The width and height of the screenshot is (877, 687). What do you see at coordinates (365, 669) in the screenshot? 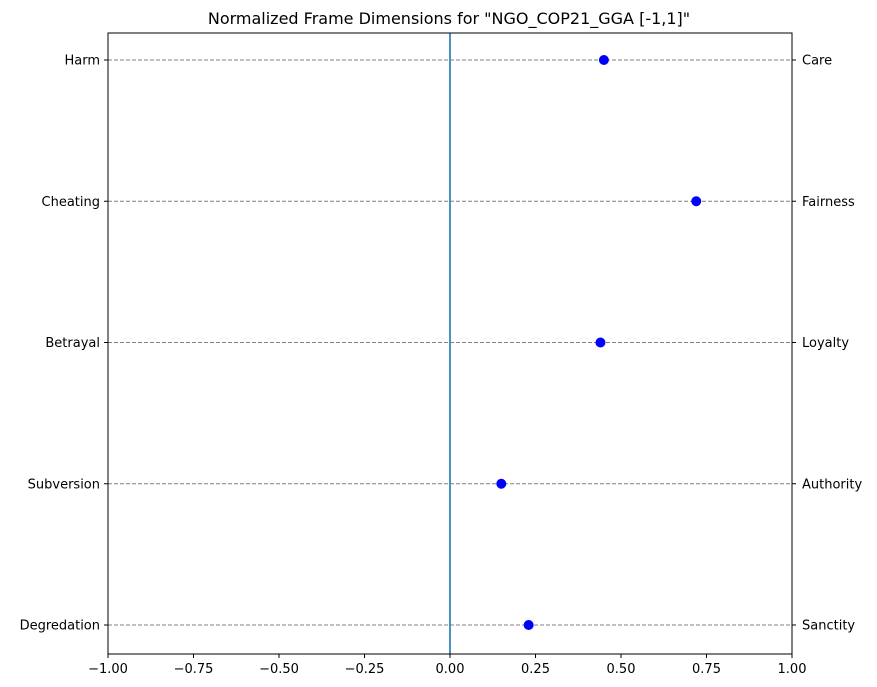
I see `x-tick-label: −0.25` at bounding box center [365, 669].